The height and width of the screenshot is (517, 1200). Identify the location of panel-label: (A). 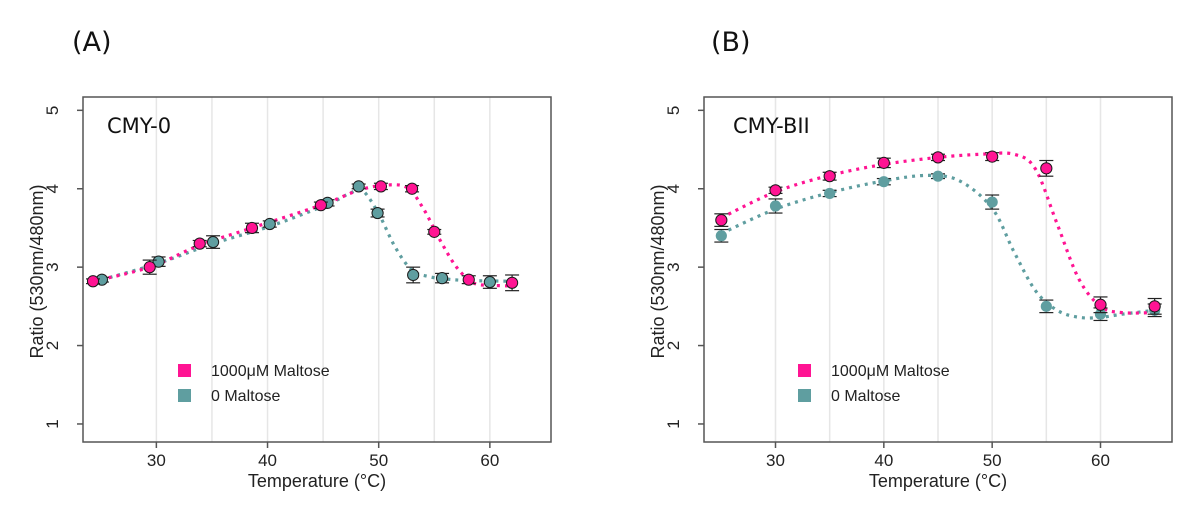
(92, 42).